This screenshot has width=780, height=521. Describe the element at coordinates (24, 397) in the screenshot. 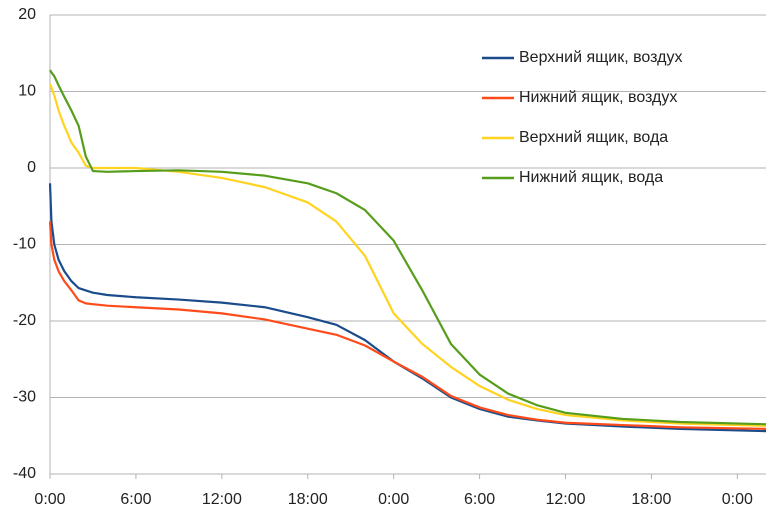

I see `y-tick-label: -30` at that location.